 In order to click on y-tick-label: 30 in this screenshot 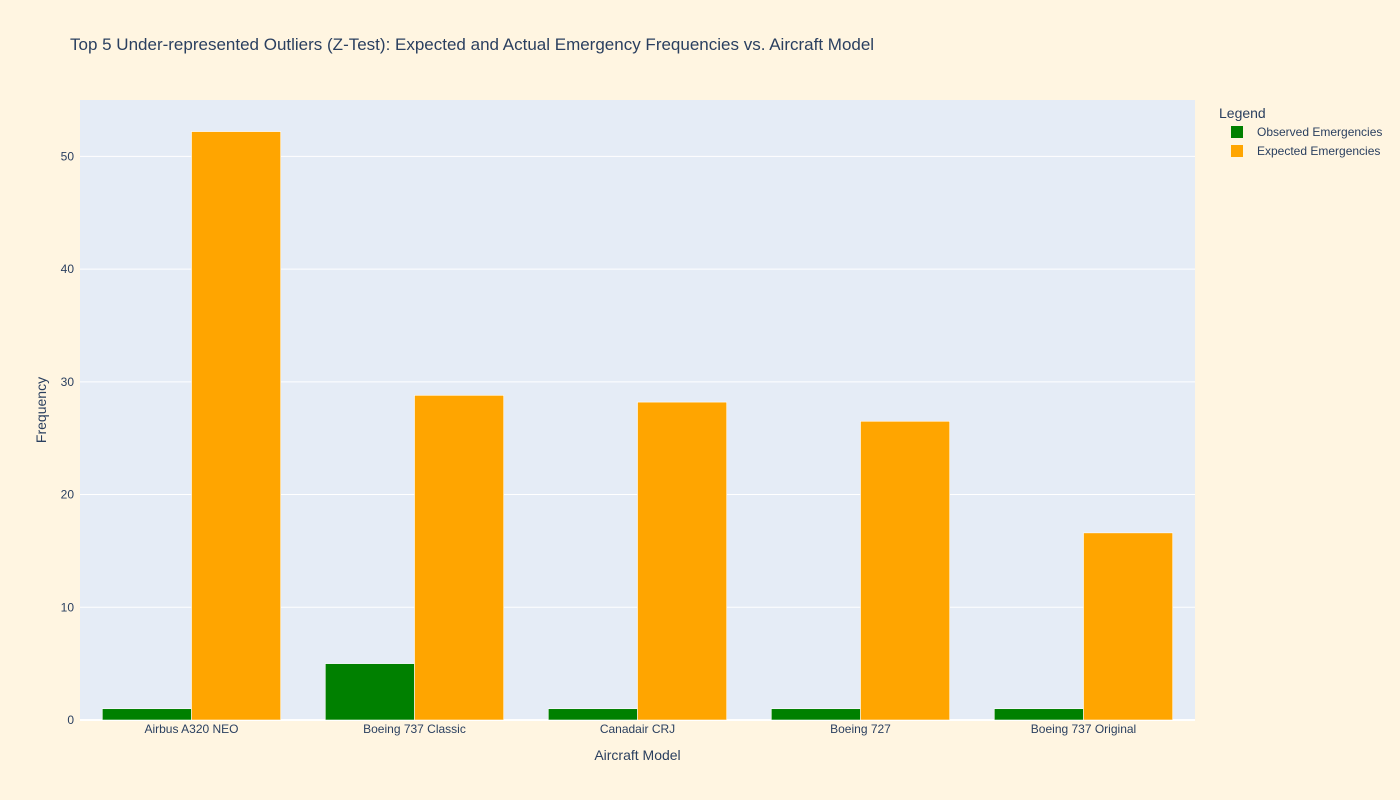, I will do `click(68, 382)`.